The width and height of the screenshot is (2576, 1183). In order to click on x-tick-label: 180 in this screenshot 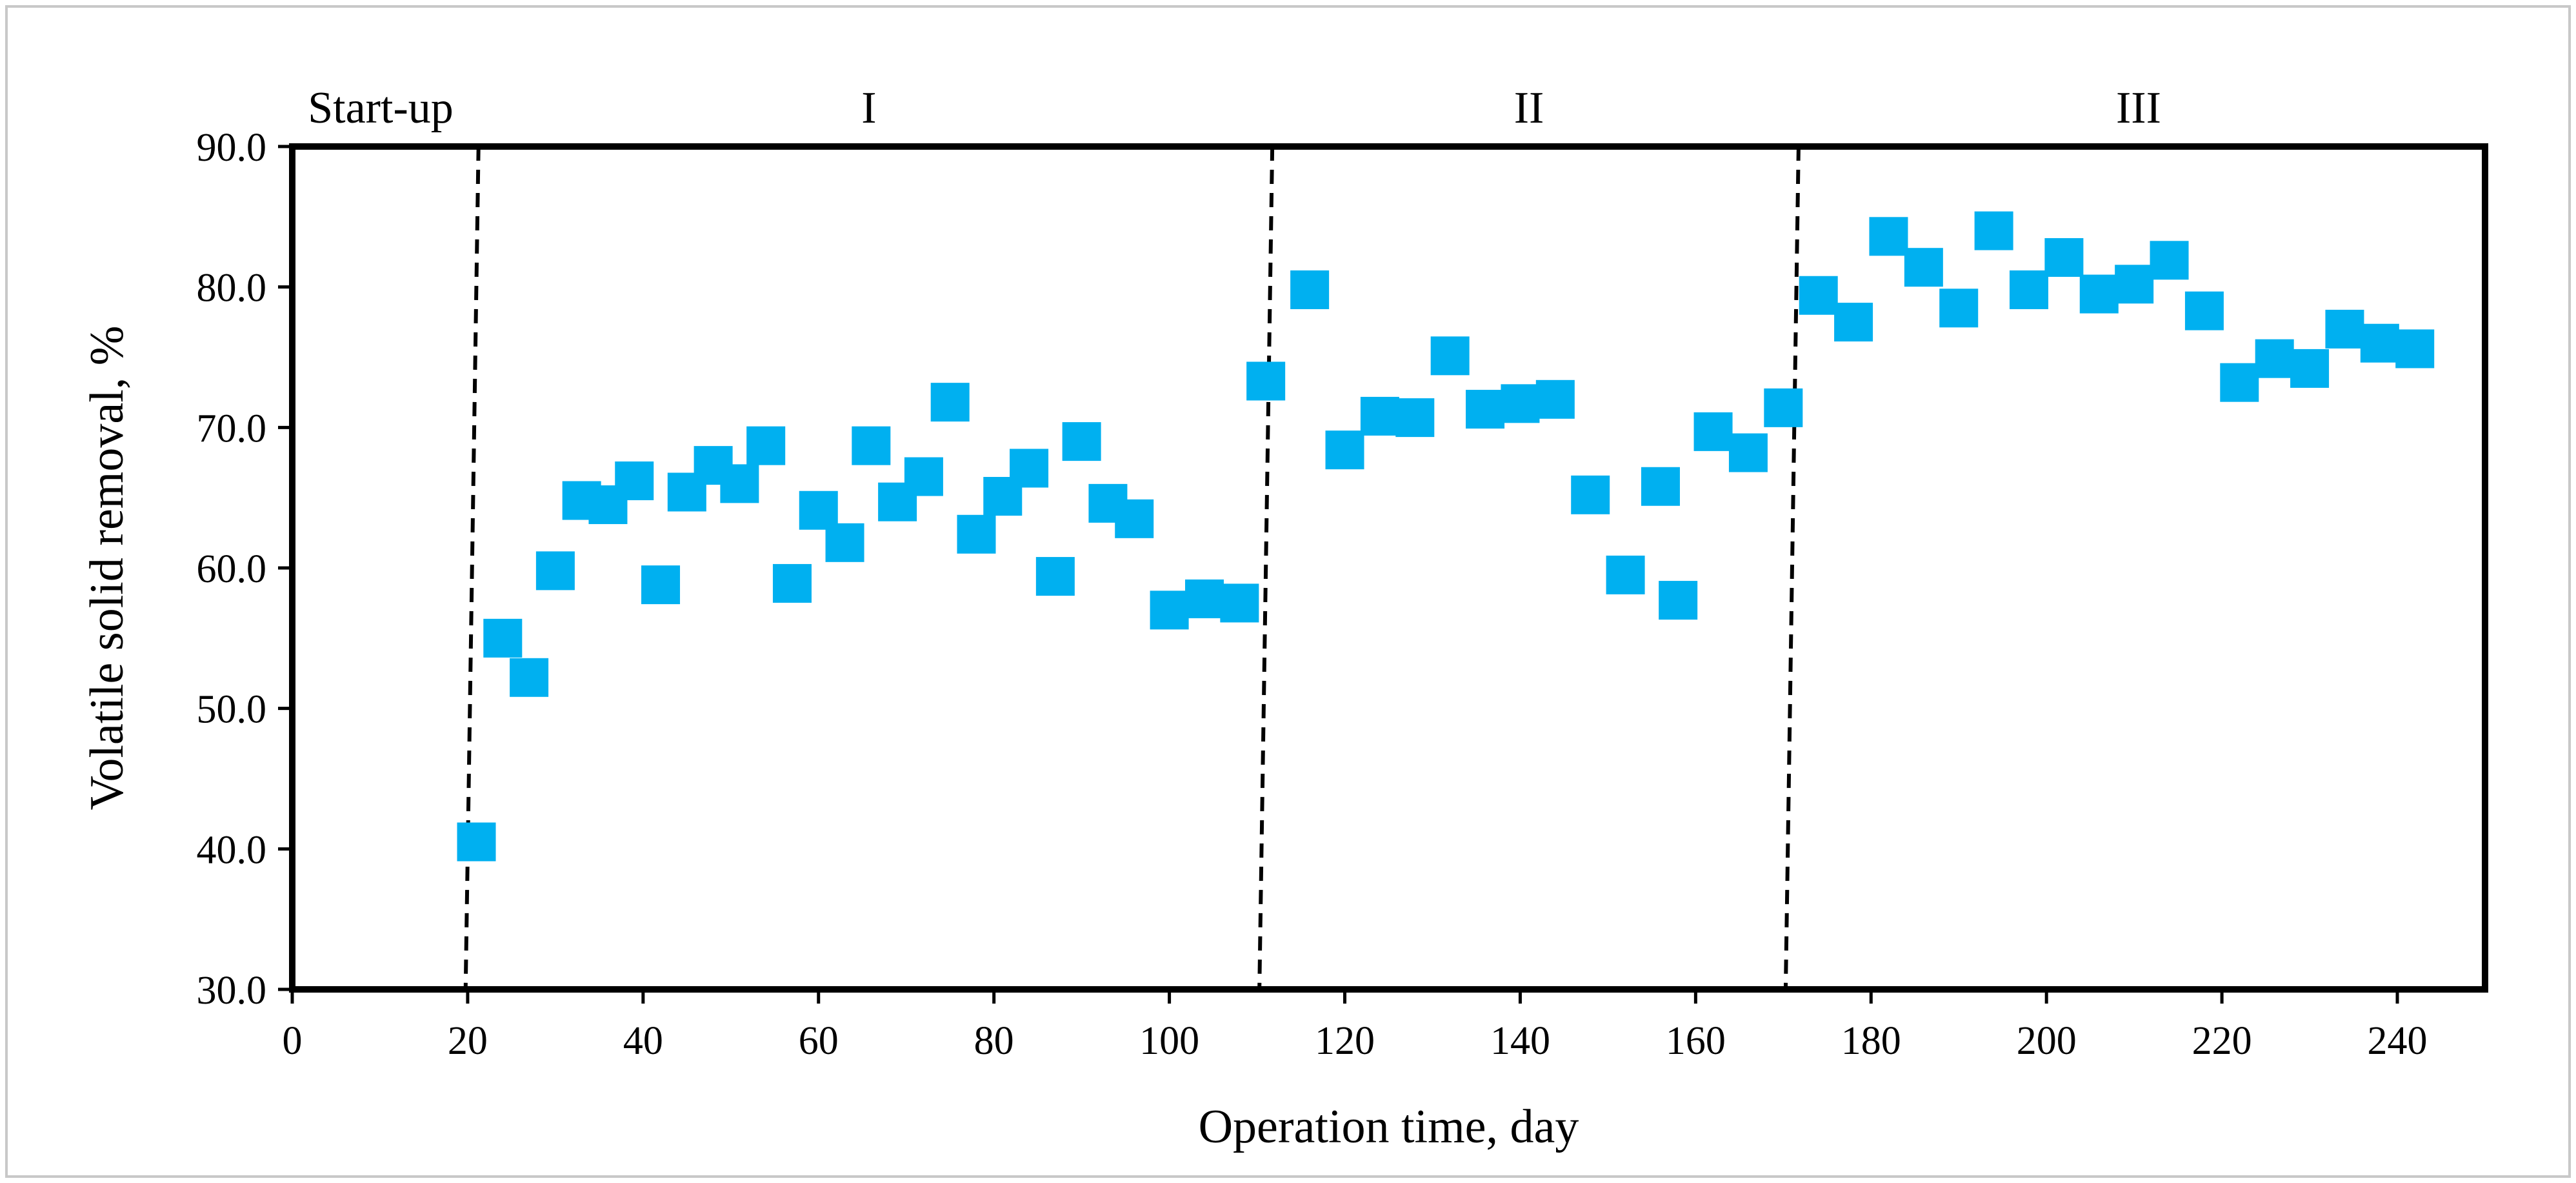, I will do `click(1871, 1041)`.